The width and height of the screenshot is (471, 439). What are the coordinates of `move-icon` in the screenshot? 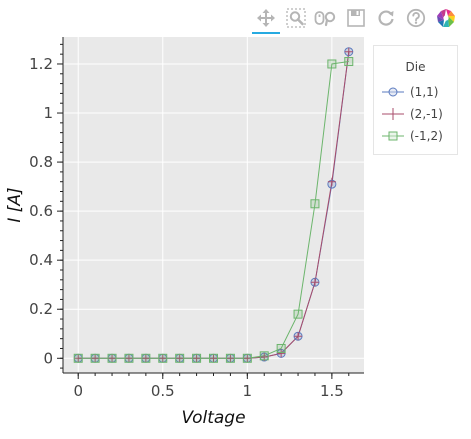 It's located at (266, 18).